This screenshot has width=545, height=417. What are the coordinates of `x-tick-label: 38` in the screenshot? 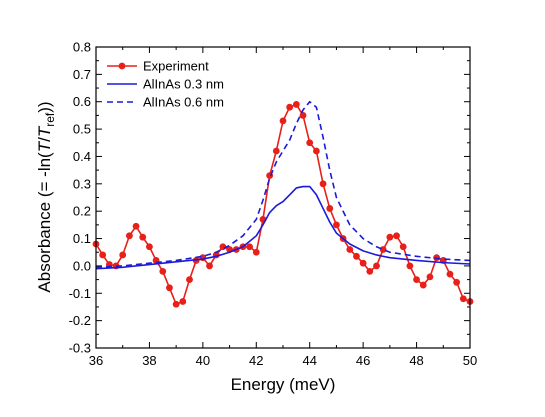 It's located at (149, 360).